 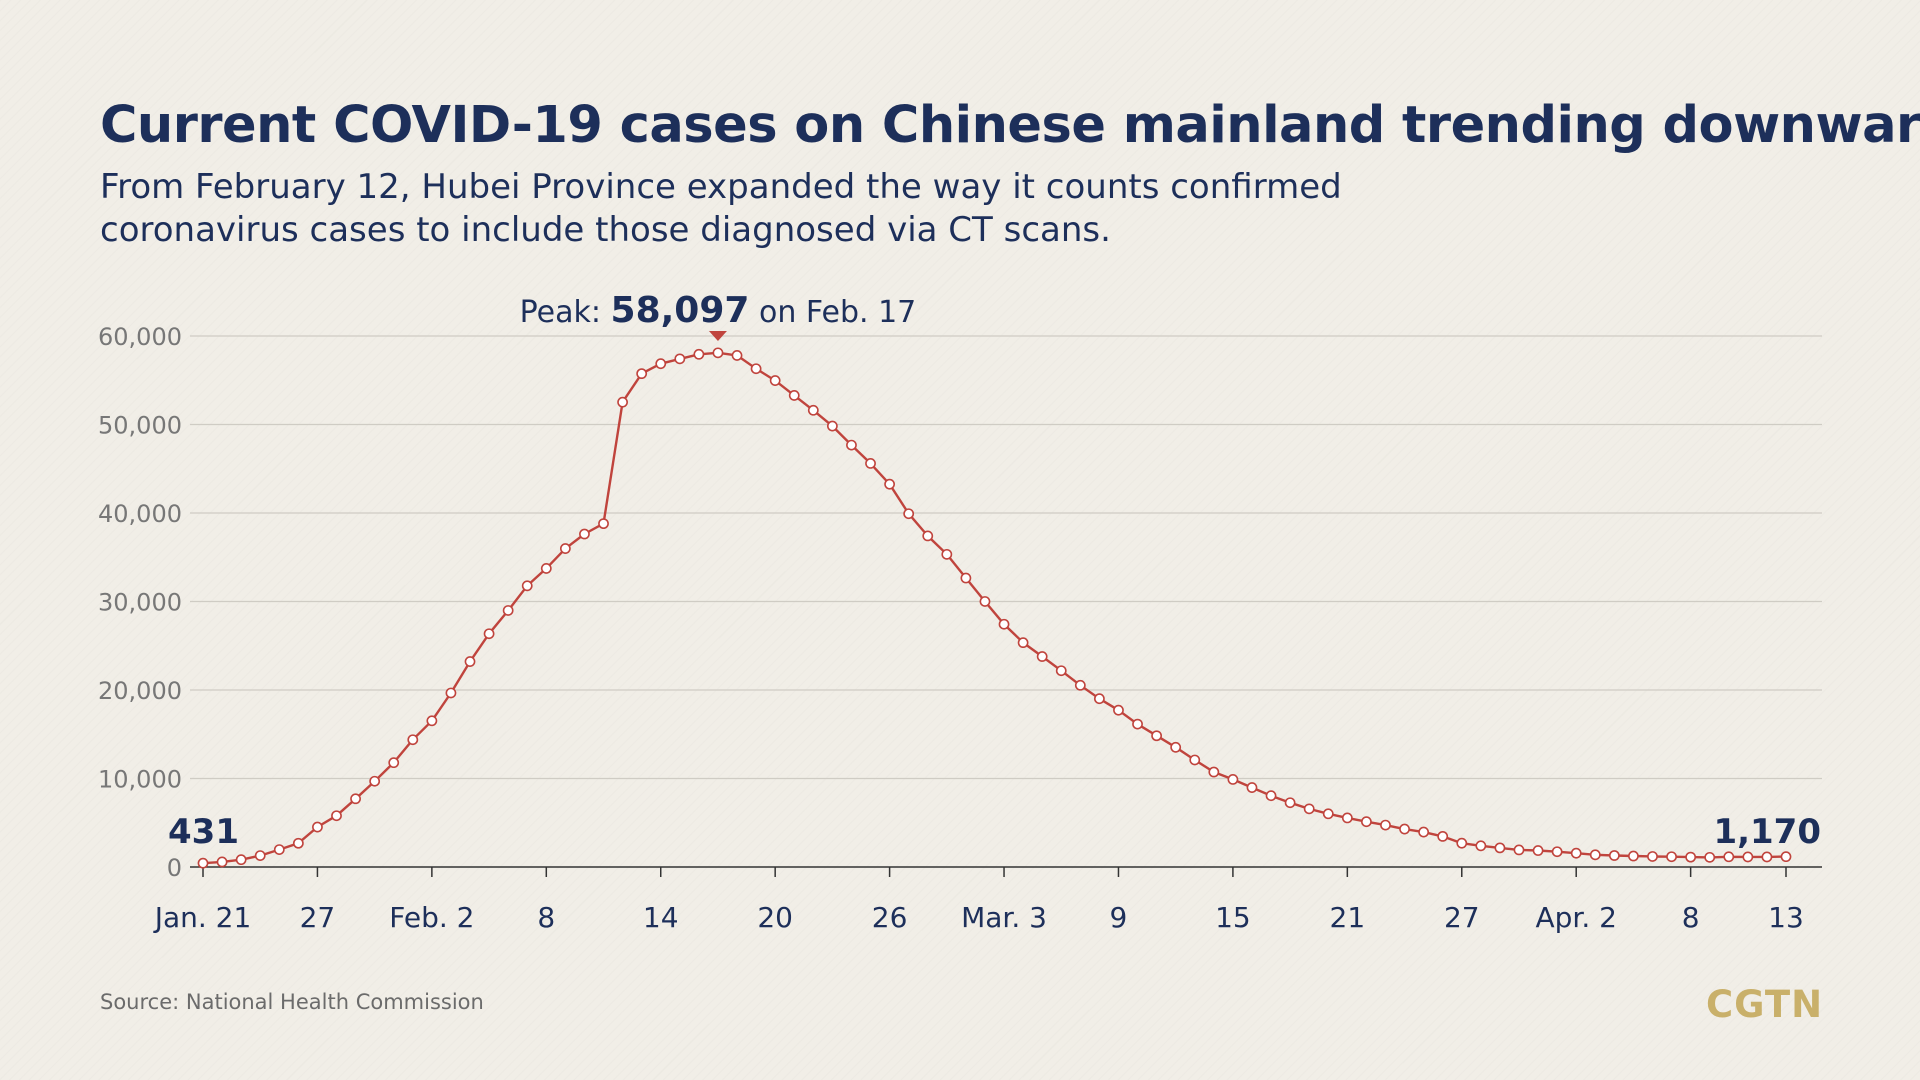 What do you see at coordinates (140, 691) in the screenshot?
I see `y-tick-label: 20,000` at bounding box center [140, 691].